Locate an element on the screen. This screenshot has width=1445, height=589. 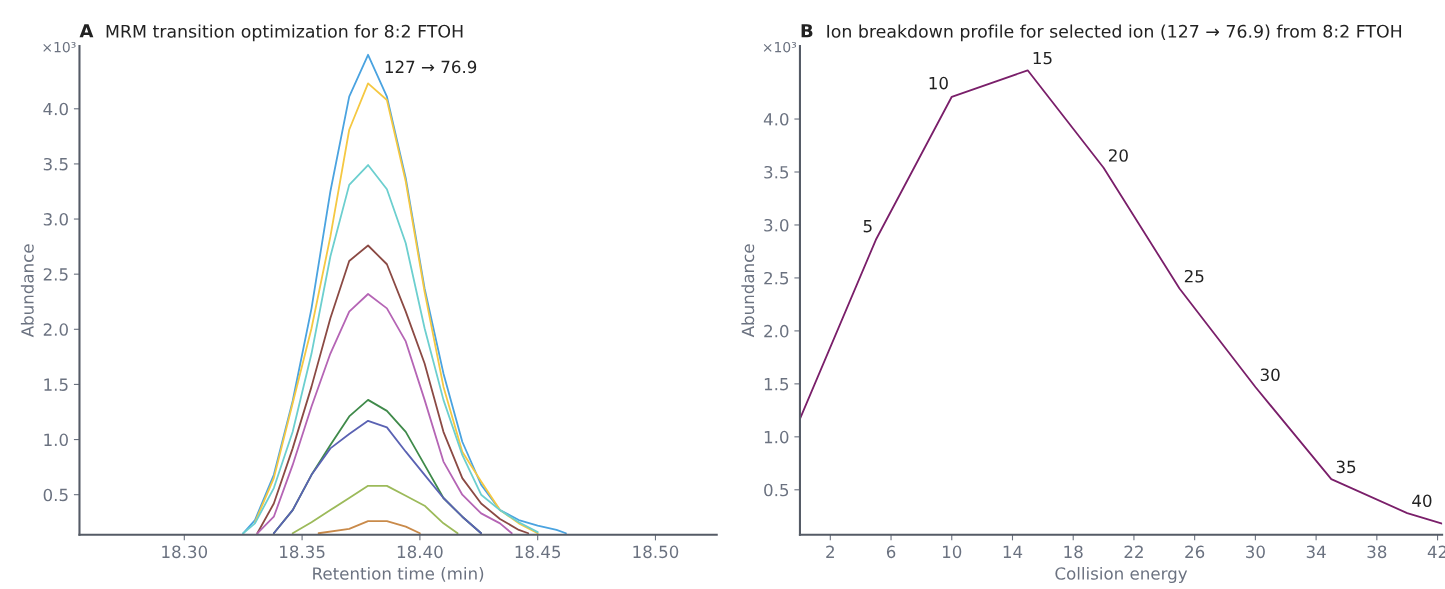
x-tick-label: 18.30 is located at coordinates (185, 552).